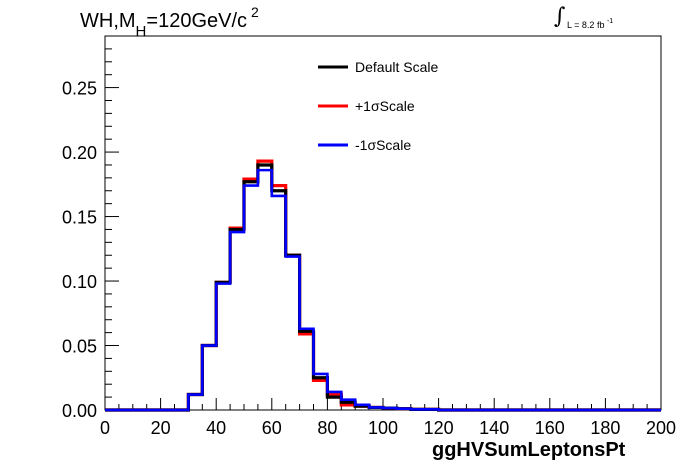  Describe the element at coordinates (79, 153) in the screenshot. I see `y-tick-label: 0.20` at that location.